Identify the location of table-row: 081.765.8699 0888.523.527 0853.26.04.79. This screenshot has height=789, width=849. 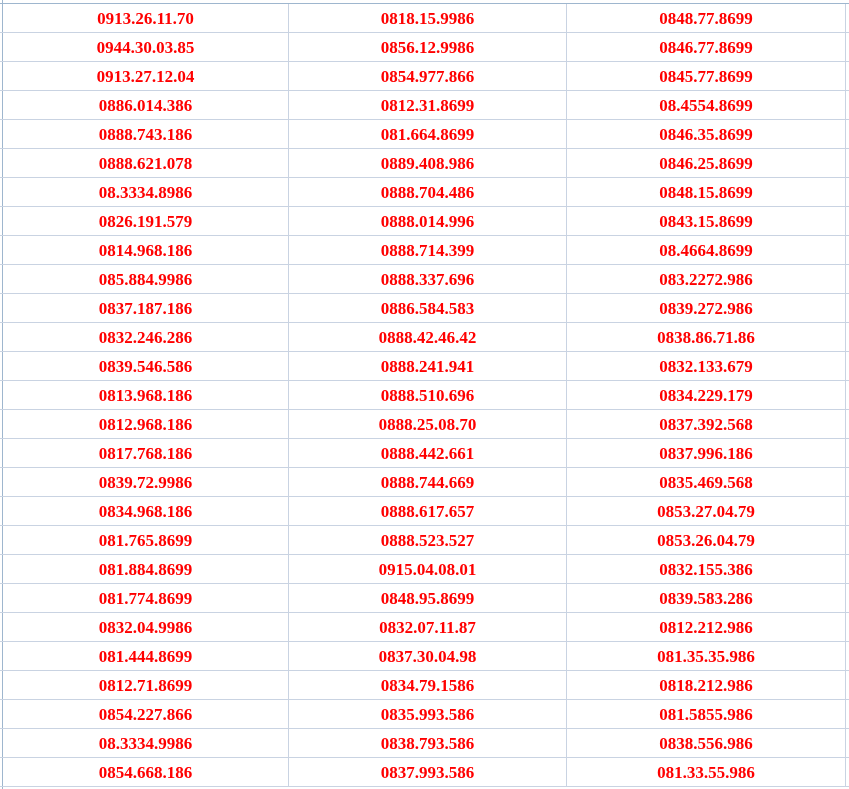
(424, 540).